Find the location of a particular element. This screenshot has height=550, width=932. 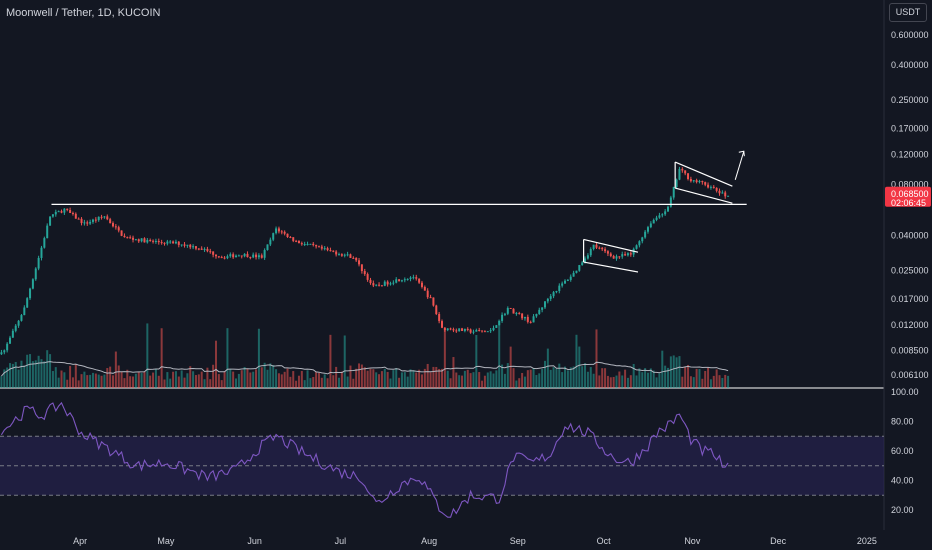

price-tick-label: 0.600000 is located at coordinates (910, 35).